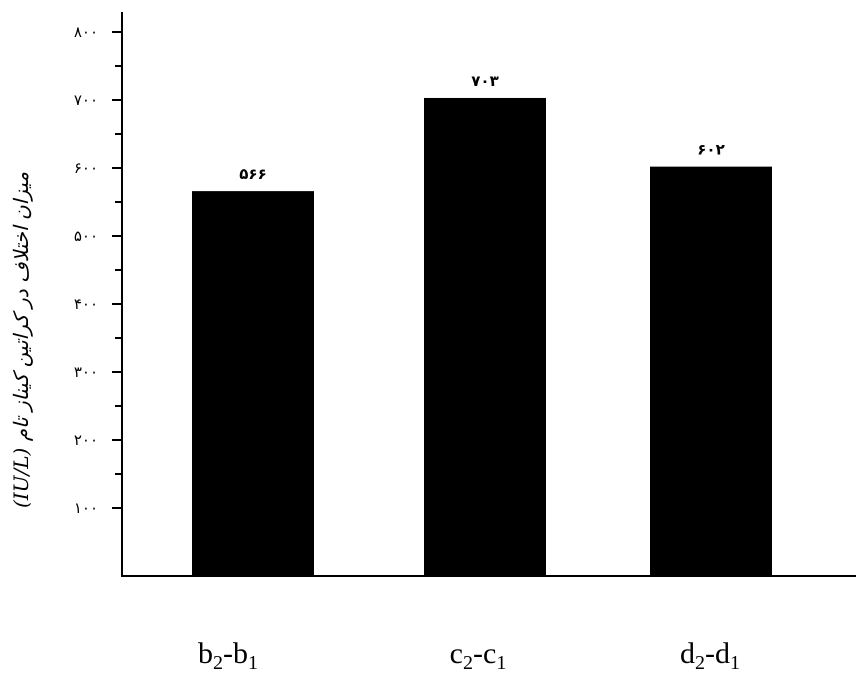  Describe the element at coordinates (710, 150) in the screenshot. I see `bar-value-label: ۶۰۲` at that location.